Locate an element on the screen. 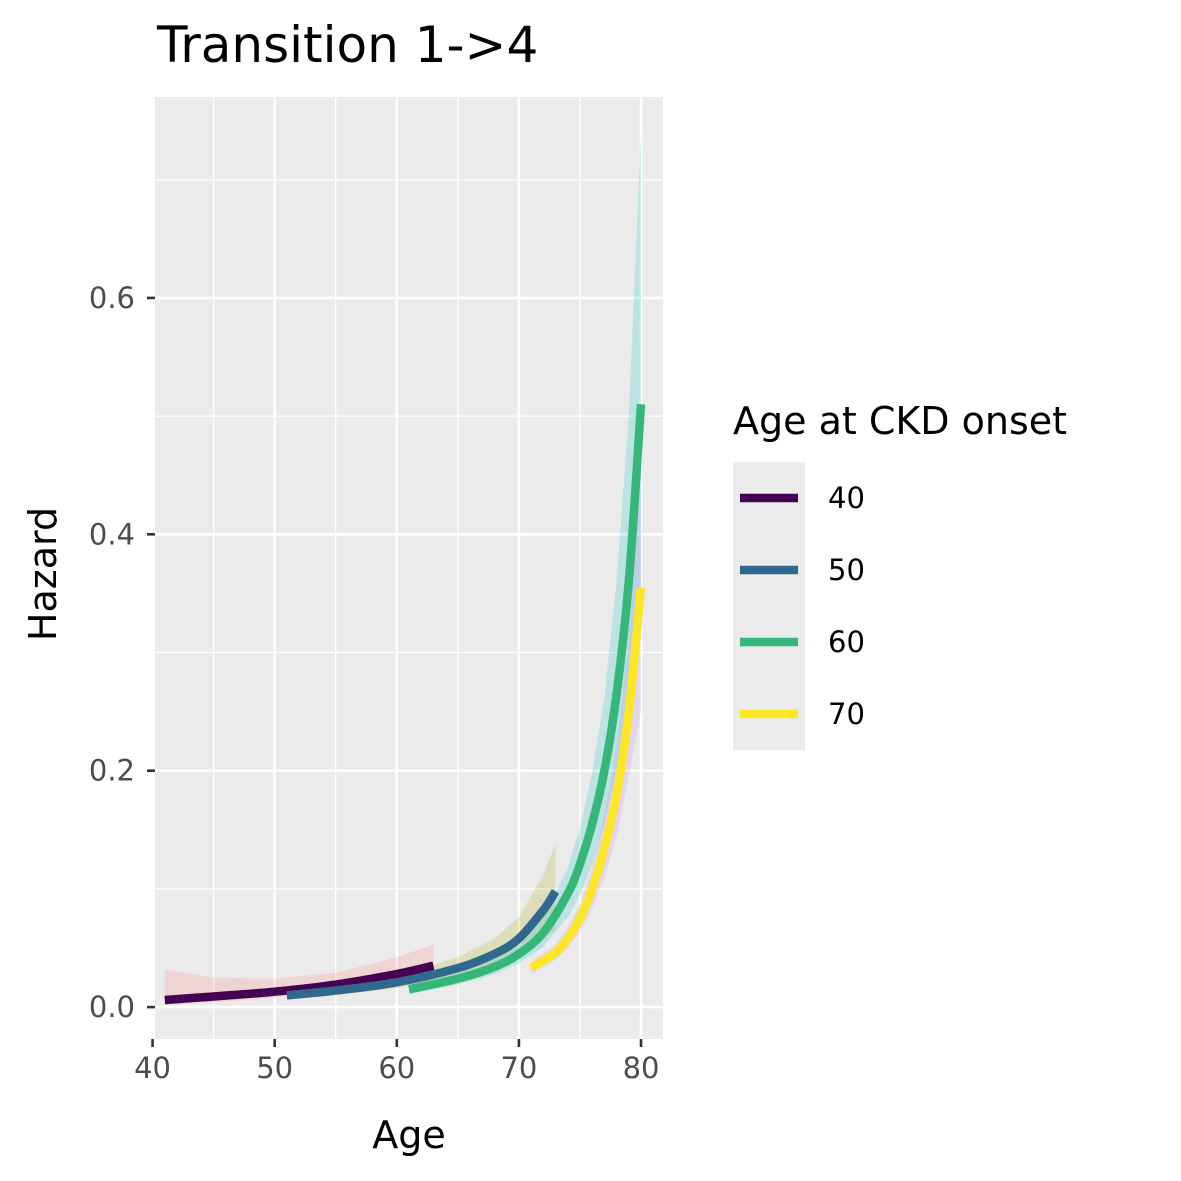 The width and height of the screenshot is (1181, 1181). y-tick-label: 0.4 is located at coordinates (112, 534).